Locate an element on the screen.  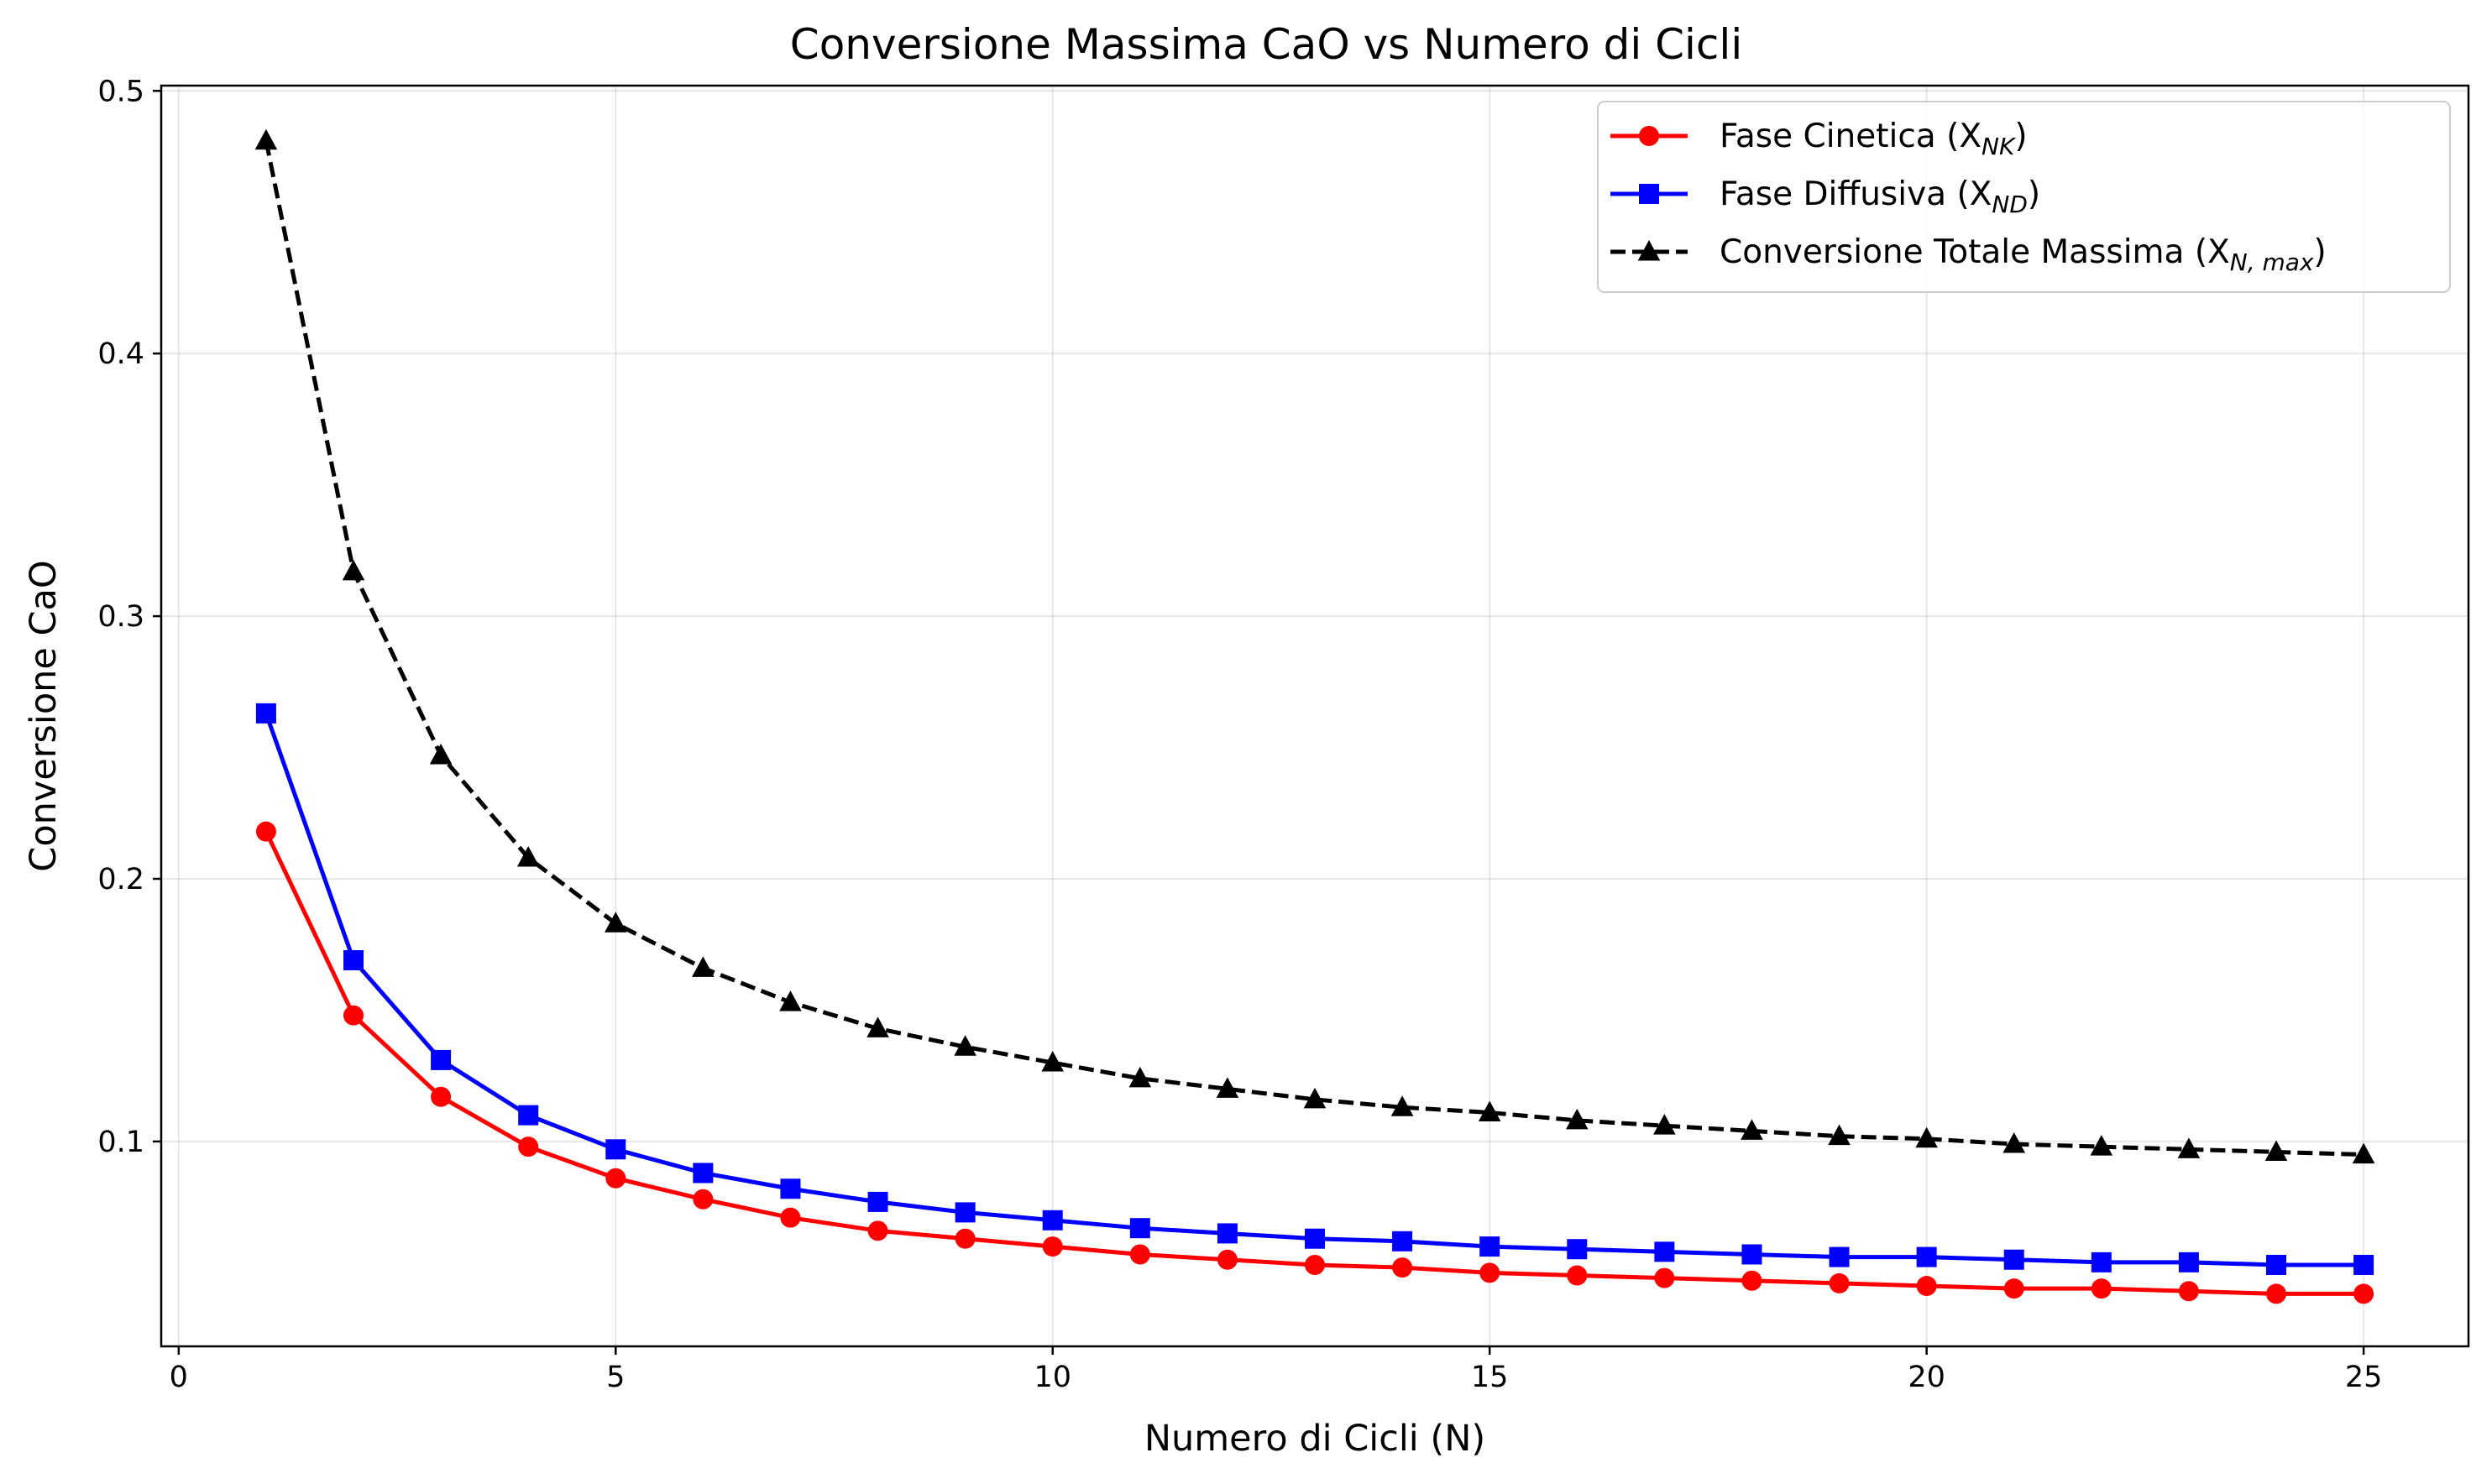
y-tick-label: 0.1 is located at coordinates (120, 1142).